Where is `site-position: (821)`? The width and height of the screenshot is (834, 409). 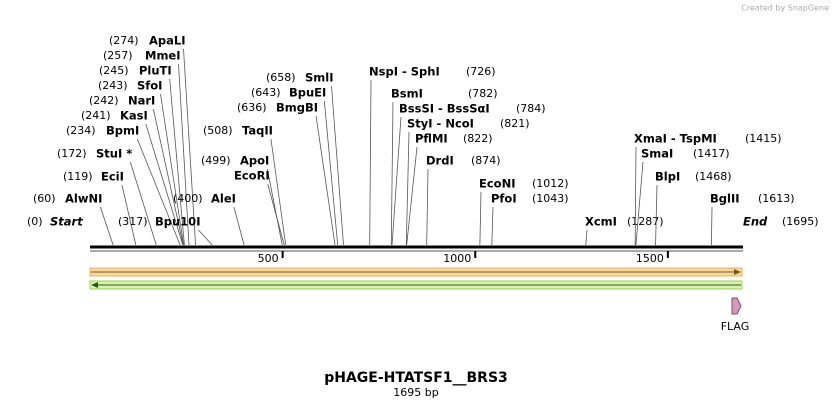 site-position: (821) is located at coordinates (515, 123).